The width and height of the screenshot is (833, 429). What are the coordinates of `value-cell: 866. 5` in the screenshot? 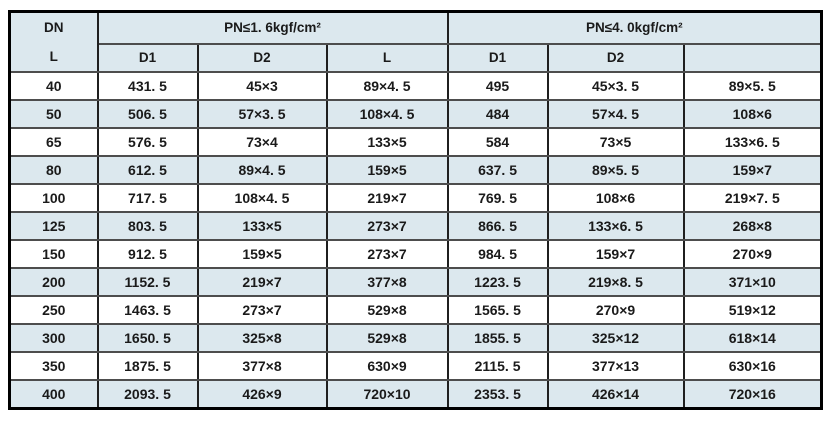 It's located at (497, 226).